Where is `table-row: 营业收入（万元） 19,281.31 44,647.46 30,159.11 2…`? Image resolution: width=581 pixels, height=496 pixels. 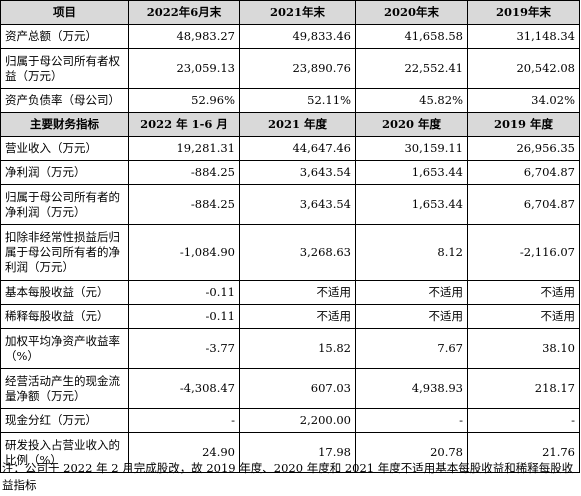 table-row: 营业收入（万元） 19,281.31 44,647.46 30,159.11 2… is located at coordinates (290, 148).